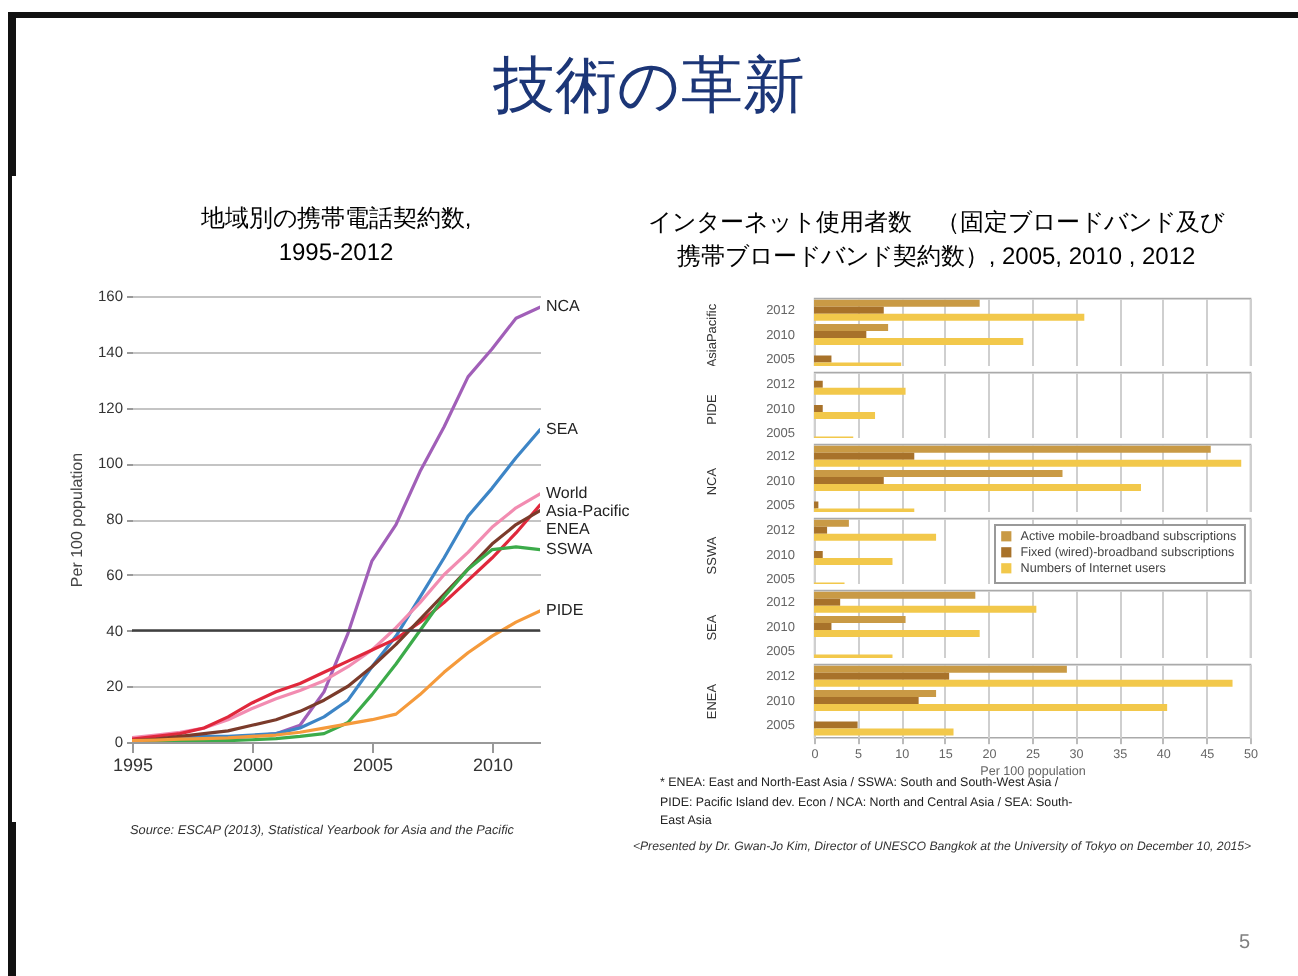 The width and height of the screenshot is (1298, 976). What do you see at coordinates (76, 520) in the screenshot?
I see `y-axis-title: Per 100 population` at bounding box center [76, 520].